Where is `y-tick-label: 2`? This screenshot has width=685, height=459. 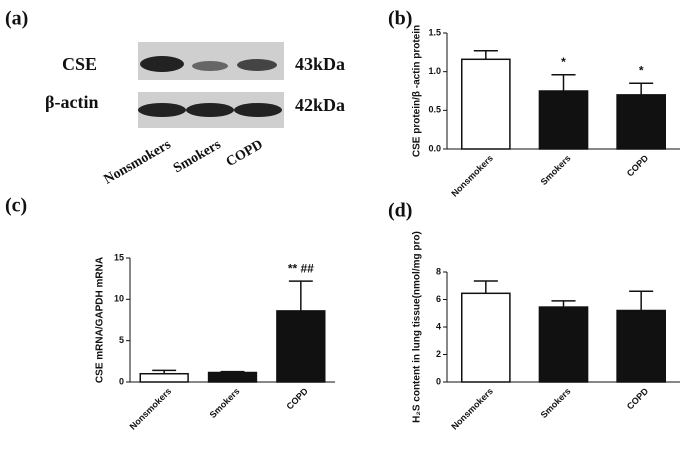 y-tick-label: 2 is located at coordinates (438, 354).